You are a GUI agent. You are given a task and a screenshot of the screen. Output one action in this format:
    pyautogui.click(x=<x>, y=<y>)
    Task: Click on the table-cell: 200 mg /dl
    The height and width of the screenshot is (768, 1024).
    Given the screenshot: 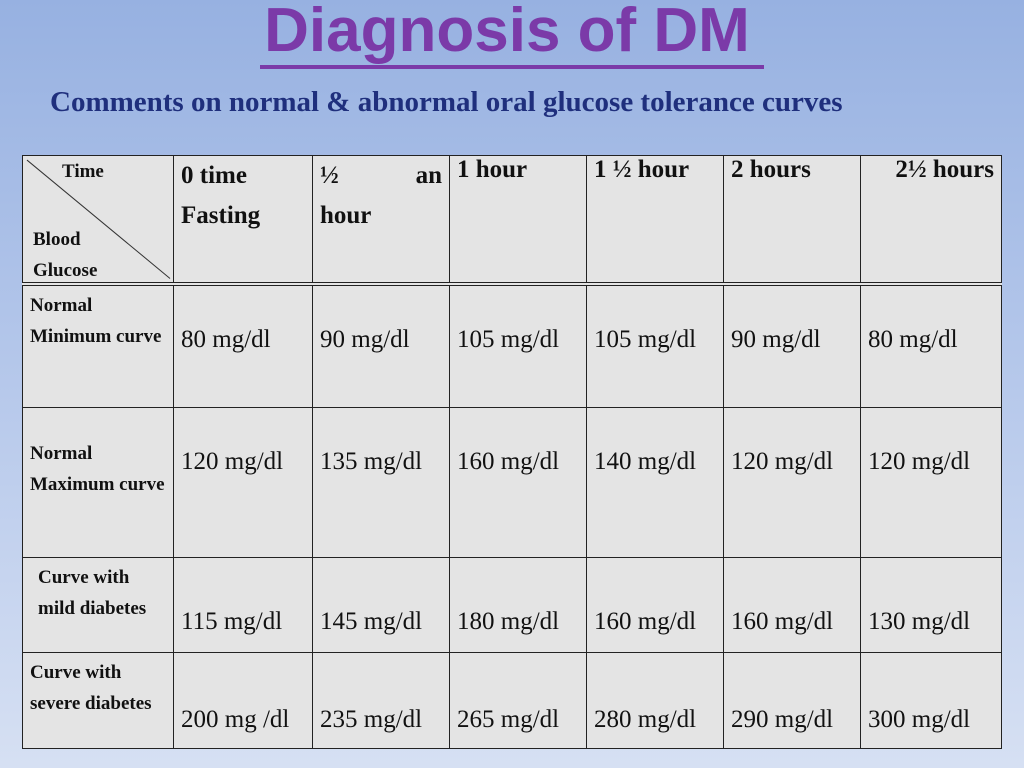 What is the action you would take?
    pyautogui.click(x=243, y=700)
    